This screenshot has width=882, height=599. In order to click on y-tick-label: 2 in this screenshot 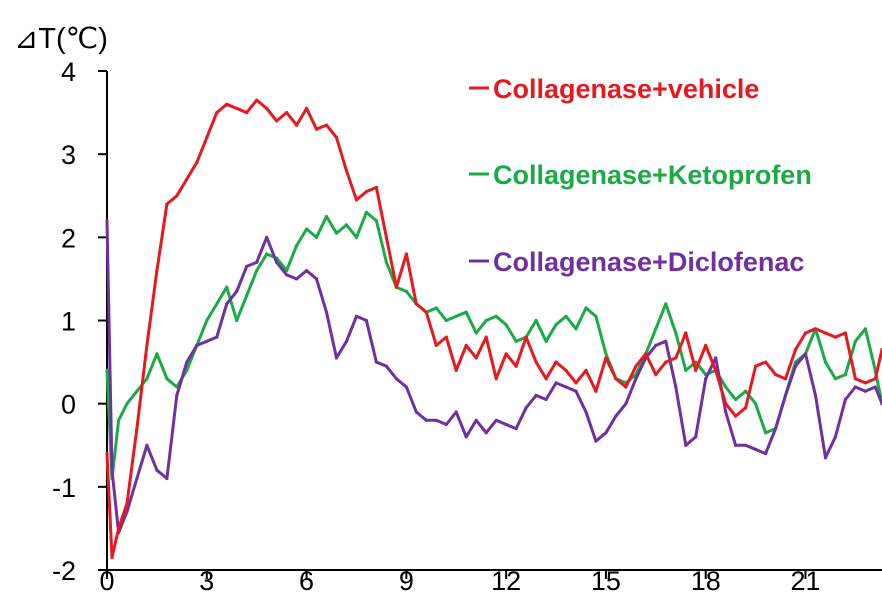, I will do `click(68, 238)`.